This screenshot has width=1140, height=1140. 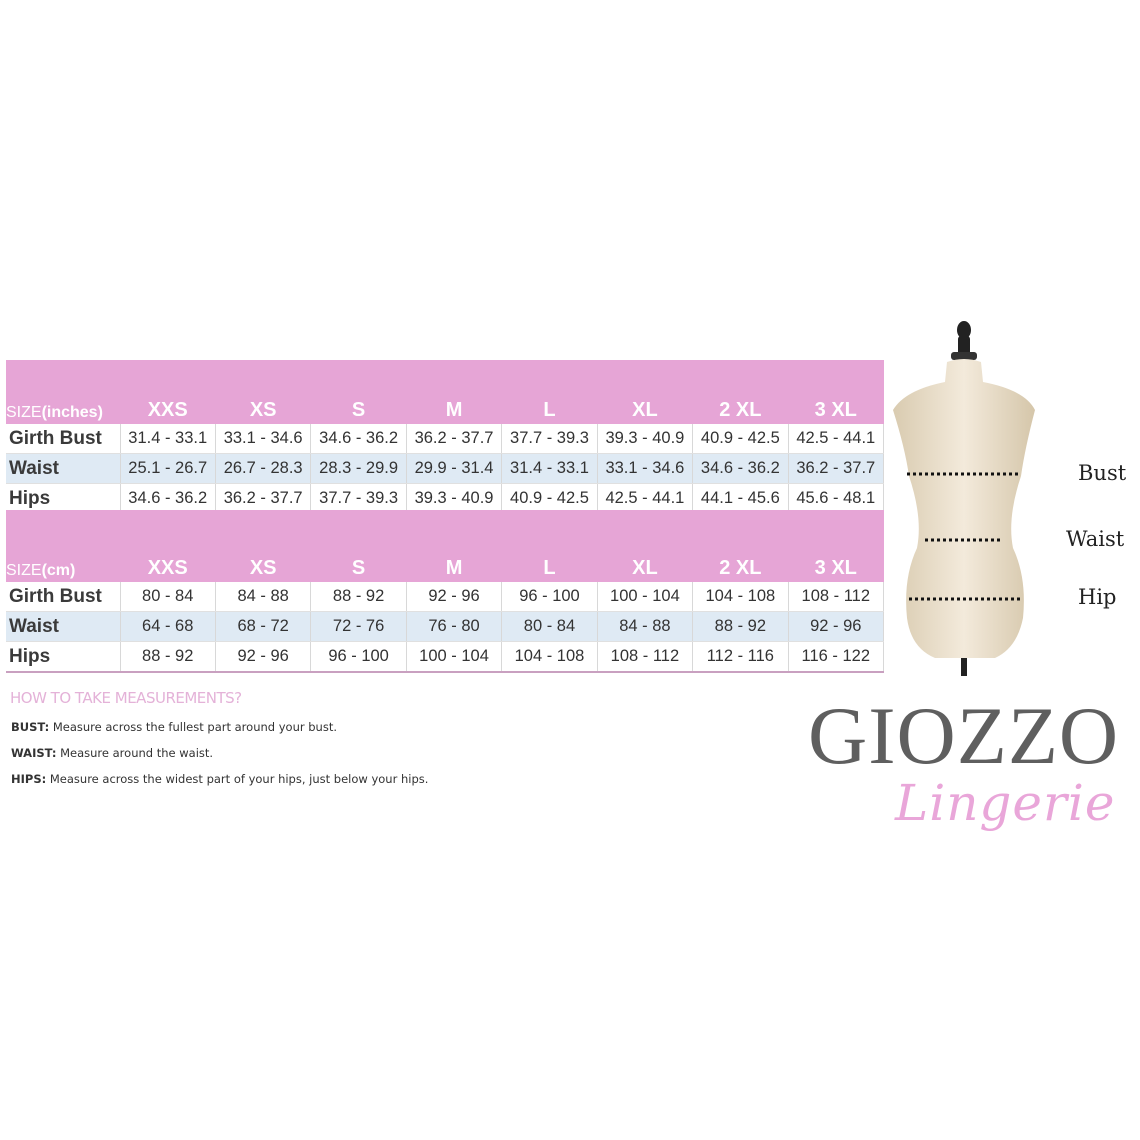 What do you see at coordinates (549, 439) in the screenshot?
I see `table-cell: 37.7 - 39.3` at bounding box center [549, 439].